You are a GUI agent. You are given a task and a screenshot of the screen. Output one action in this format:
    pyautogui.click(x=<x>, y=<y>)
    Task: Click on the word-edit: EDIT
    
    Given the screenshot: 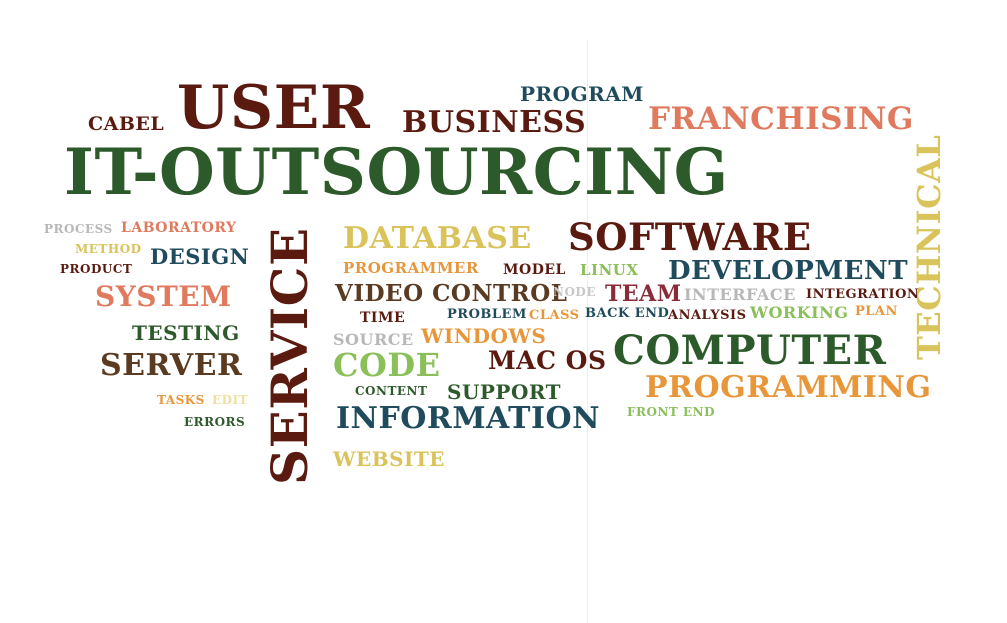 What is the action you would take?
    pyautogui.click(x=230, y=400)
    